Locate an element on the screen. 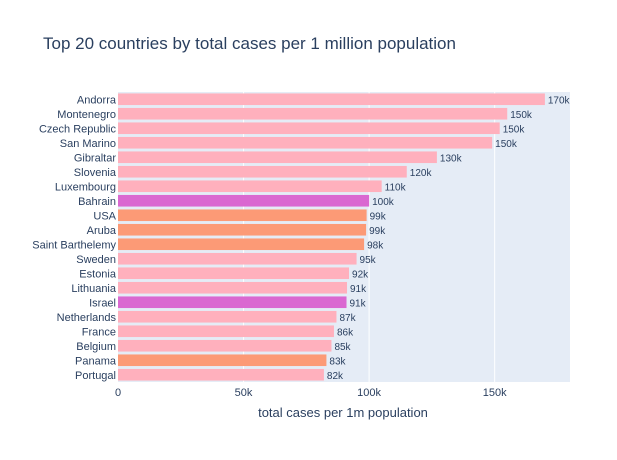 This screenshot has width=617, height=460. category-label: Portugal is located at coordinates (95, 376).